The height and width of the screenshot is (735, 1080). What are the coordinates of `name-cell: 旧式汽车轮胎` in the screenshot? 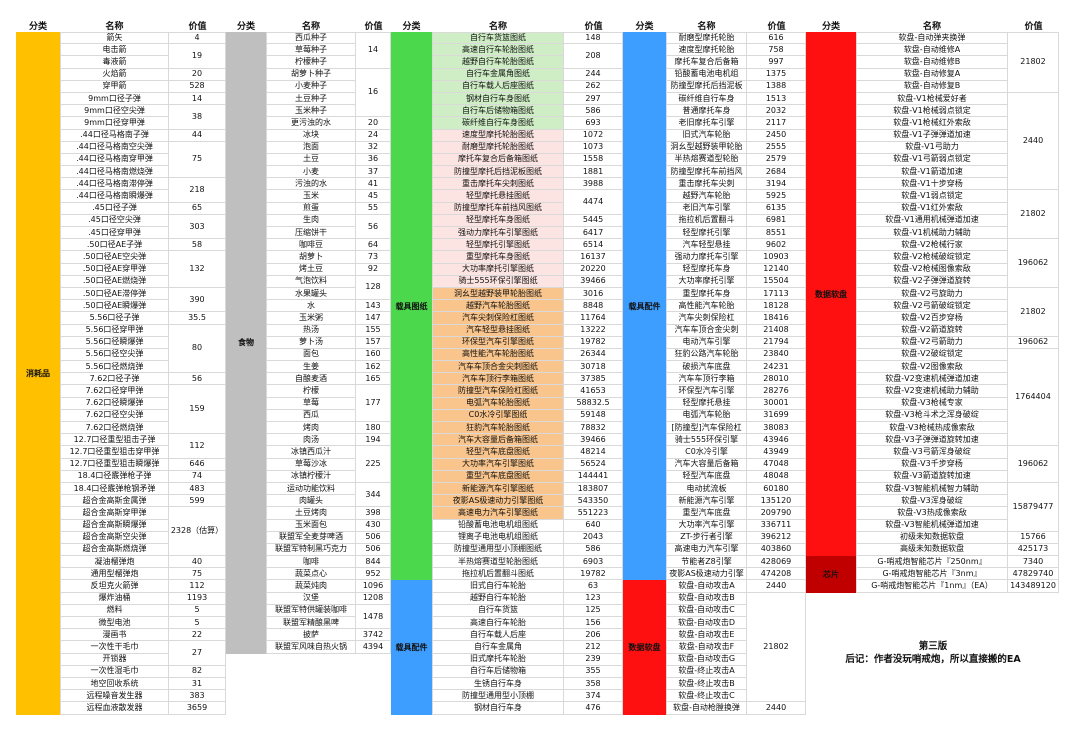 It's located at (706, 135).